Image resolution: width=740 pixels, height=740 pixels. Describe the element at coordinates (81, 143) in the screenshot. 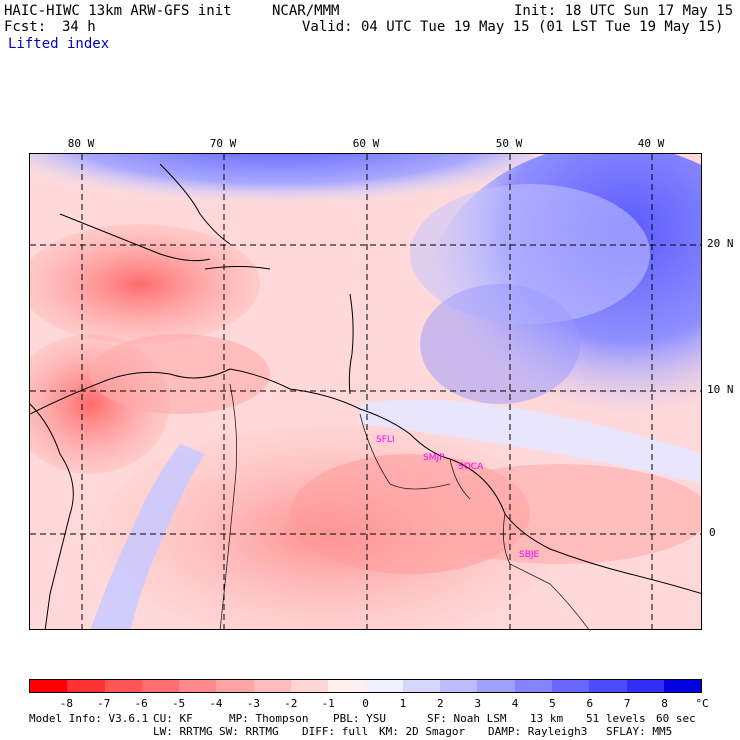

I see `lon-label-80w: 80 W` at that location.